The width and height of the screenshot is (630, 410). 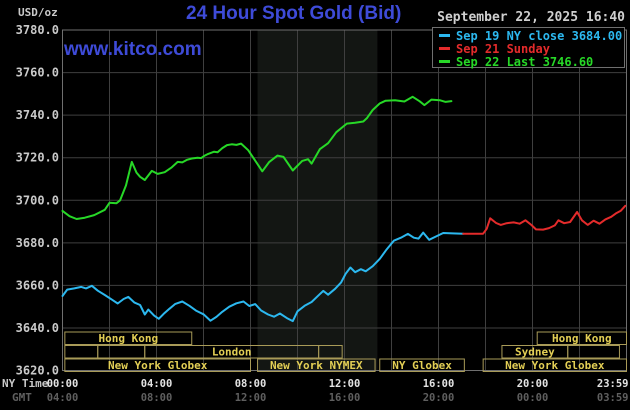 I want to click on x-axis-gmt-label: 20:00, so click(x=439, y=398).